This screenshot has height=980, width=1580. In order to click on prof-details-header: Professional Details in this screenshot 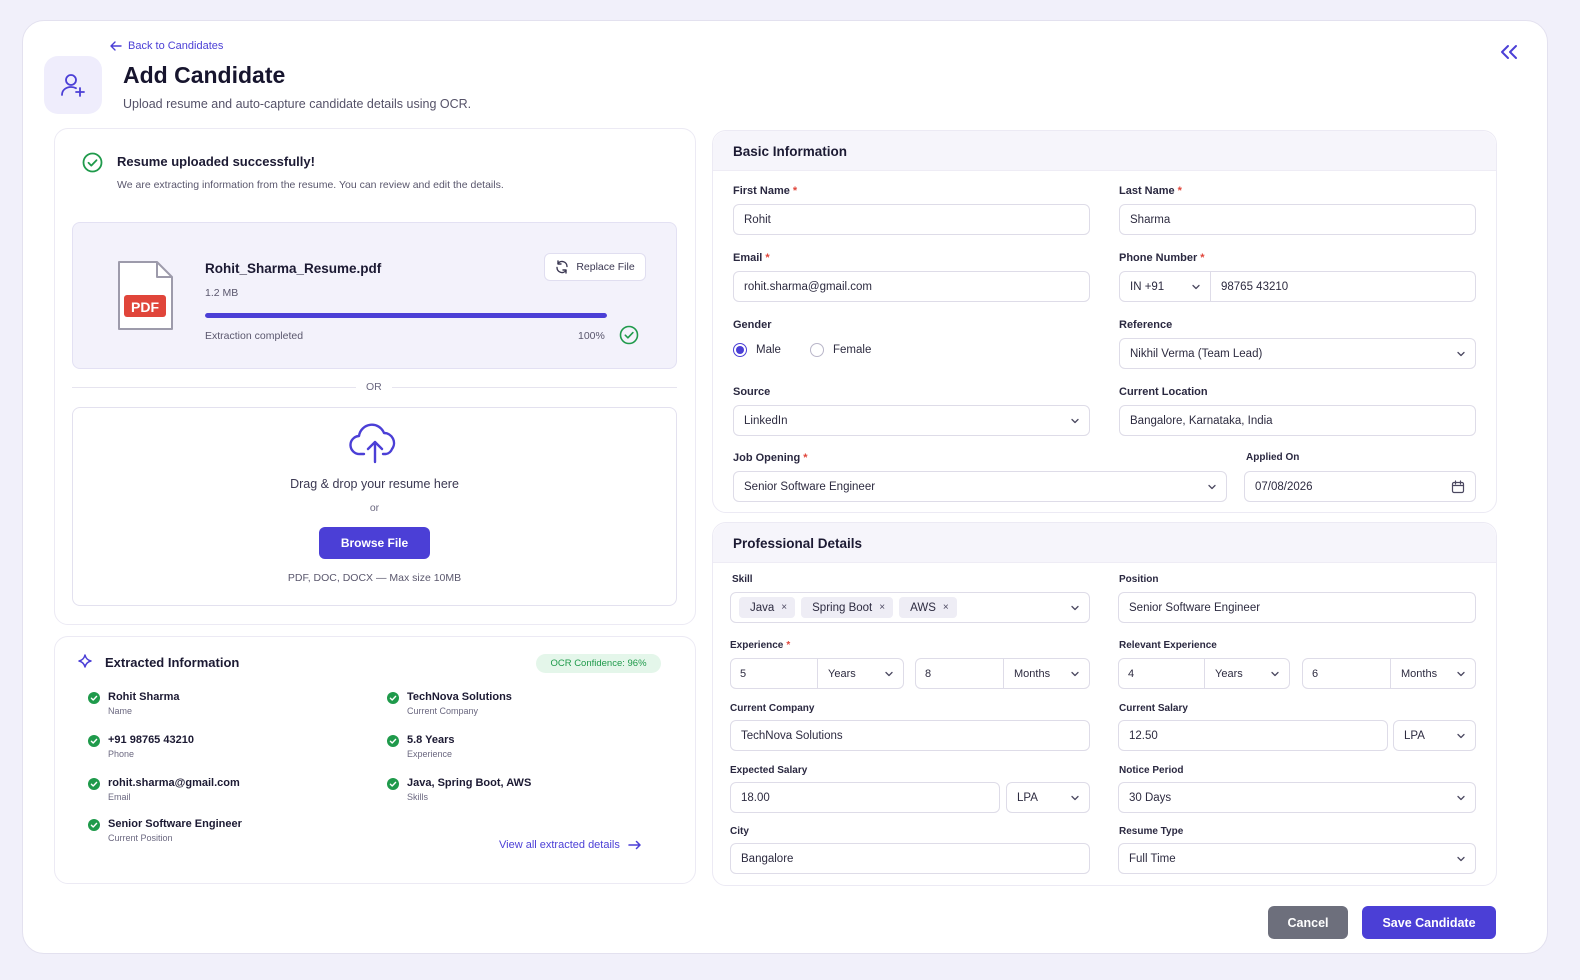, I will do `click(1104, 543)`.